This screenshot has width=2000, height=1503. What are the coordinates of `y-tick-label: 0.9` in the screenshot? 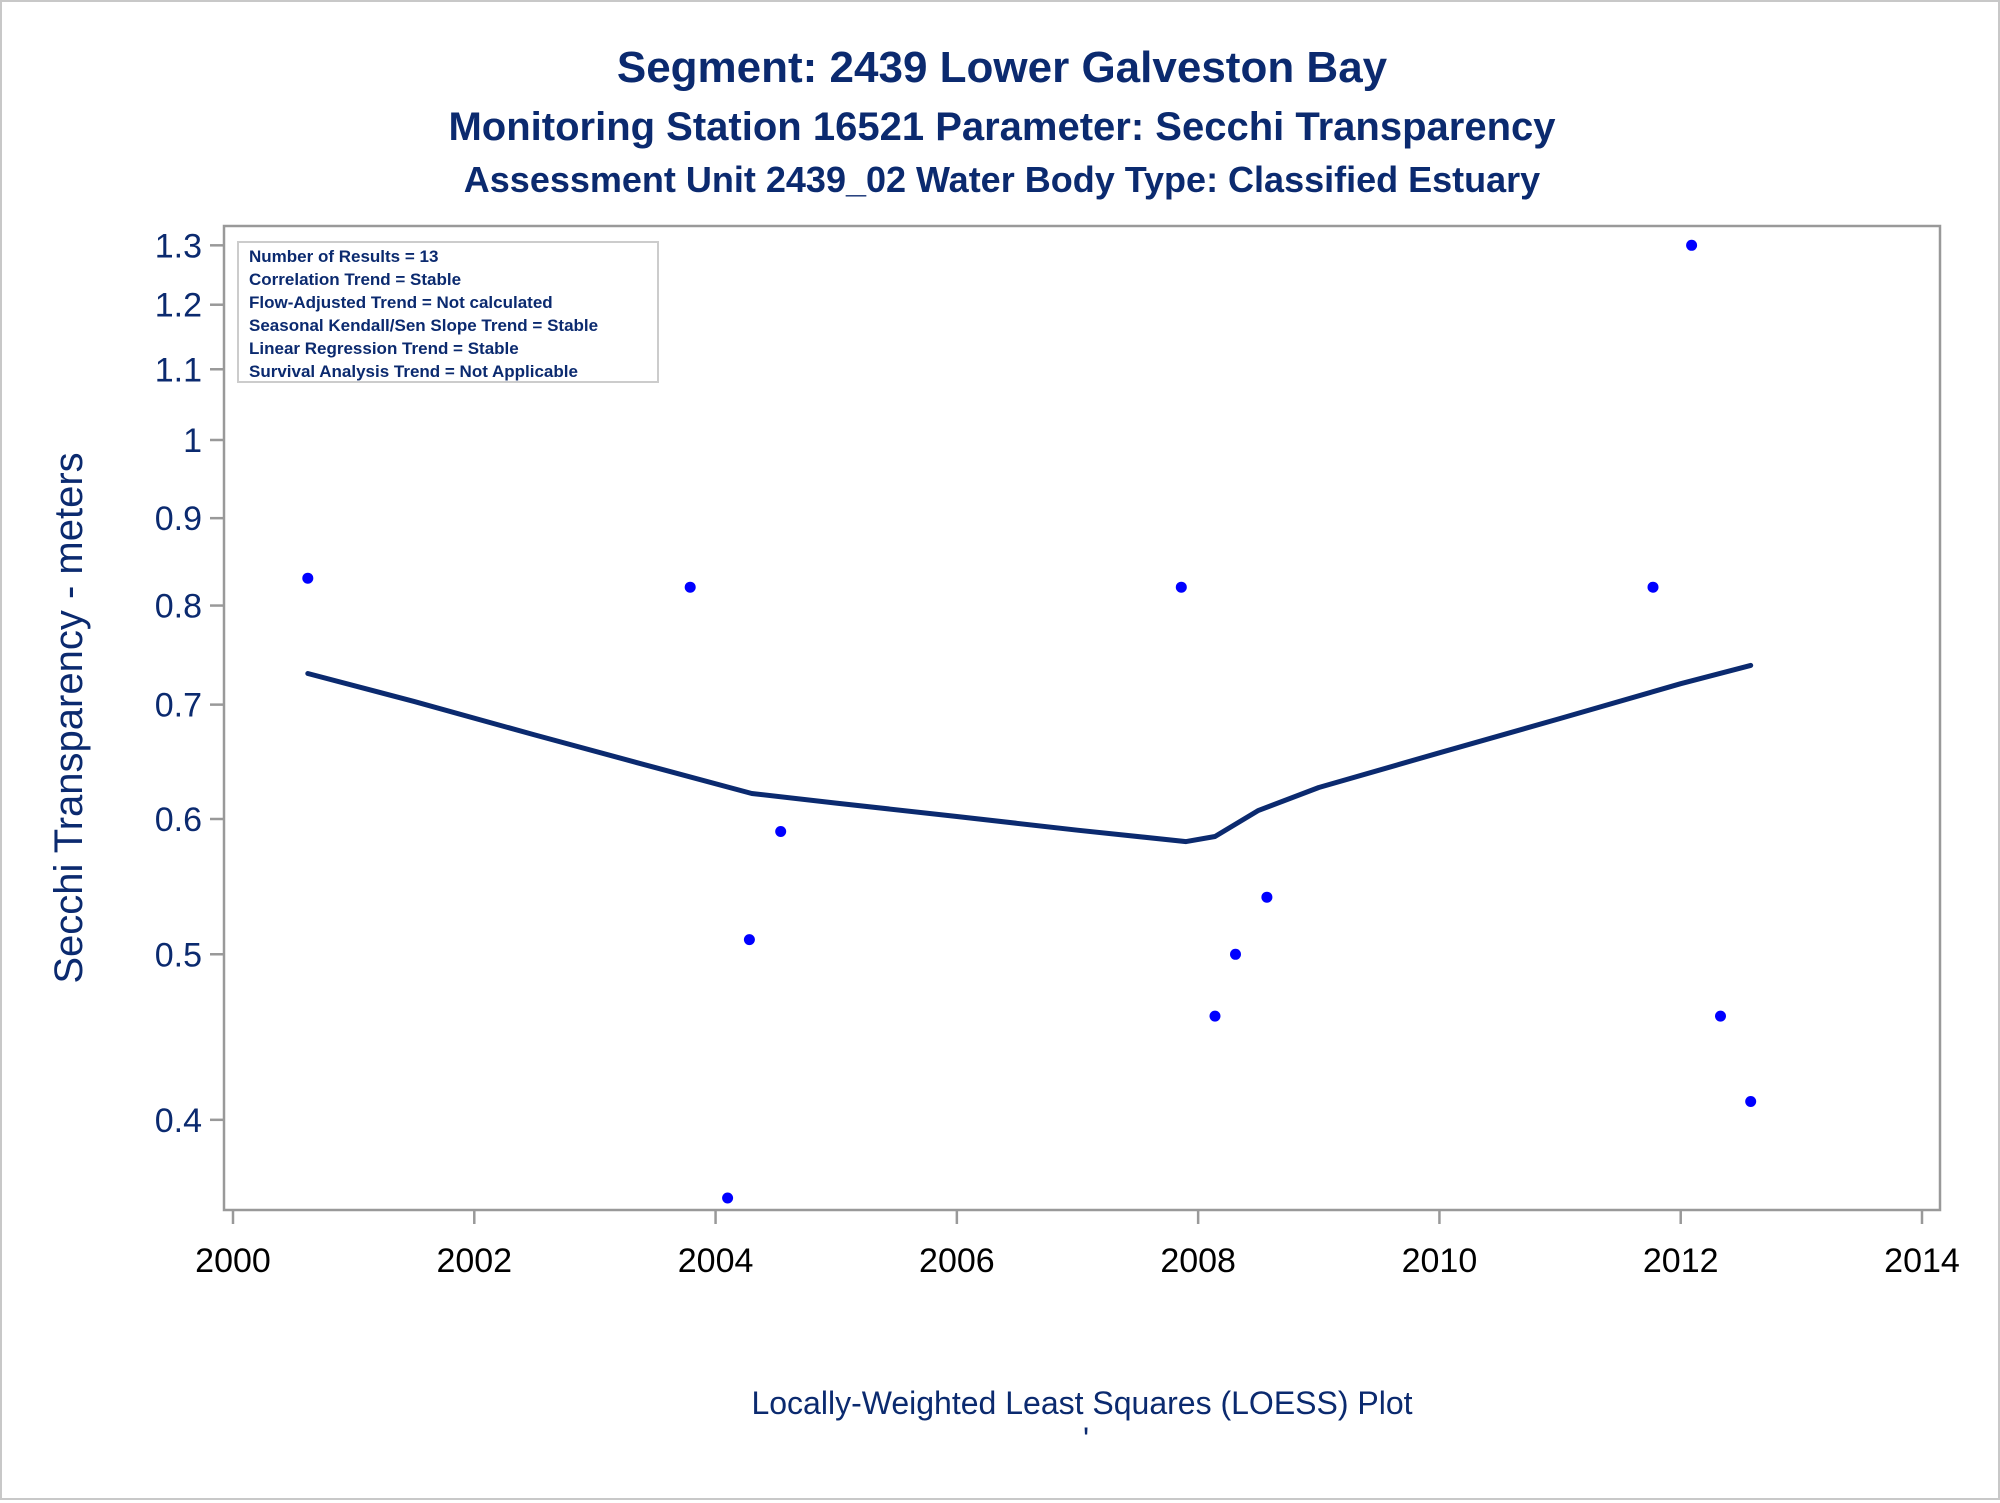 It's located at (178, 519).